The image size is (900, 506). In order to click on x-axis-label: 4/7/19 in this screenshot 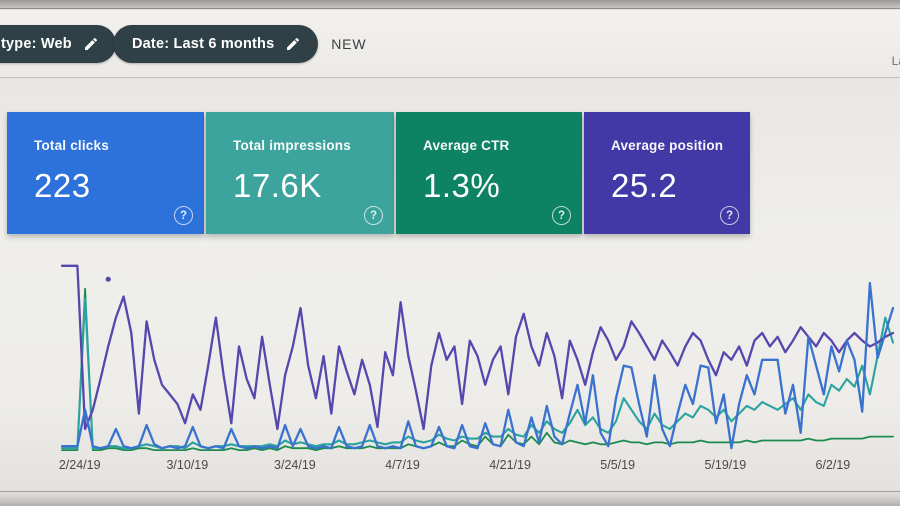, I will do `click(402, 465)`.